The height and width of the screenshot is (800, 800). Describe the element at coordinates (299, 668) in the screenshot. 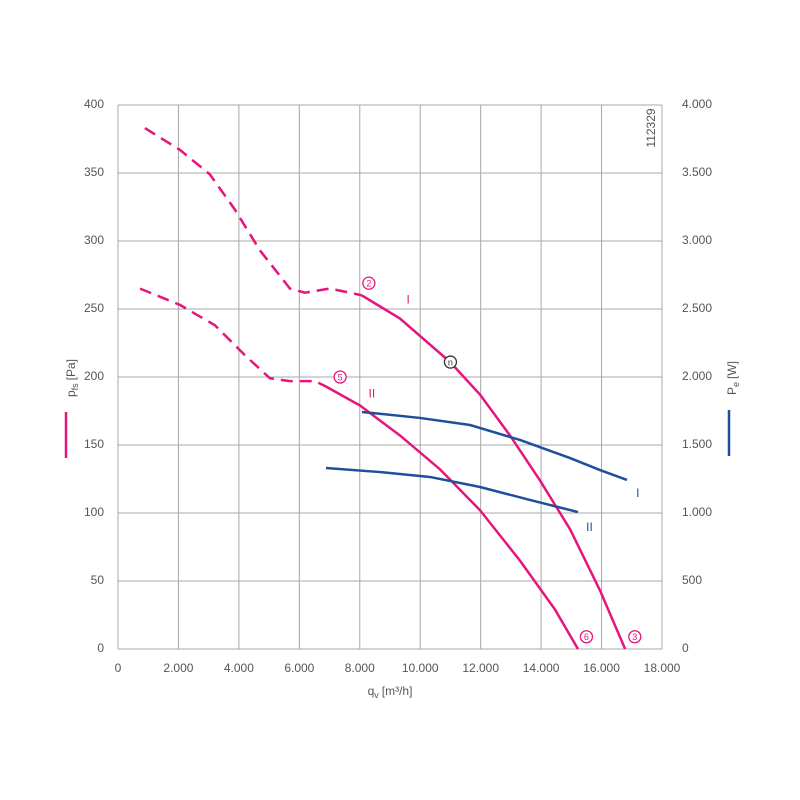

I see `x-tick-label: 6.000` at that location.